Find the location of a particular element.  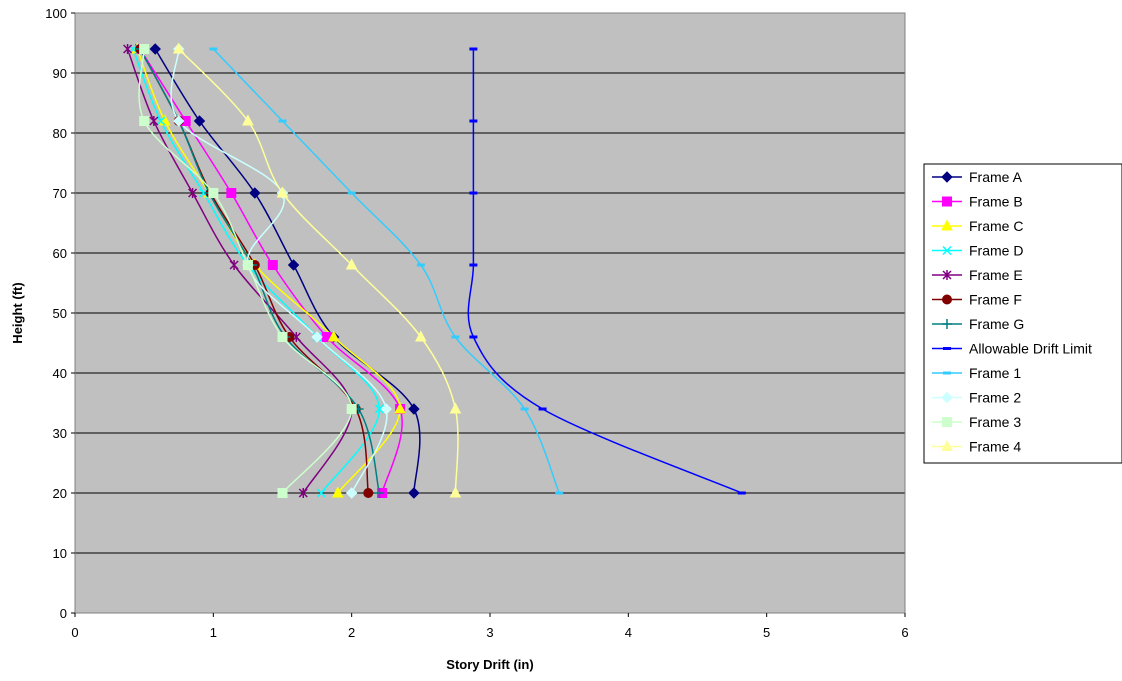

legend-item-frame-e: Frame E is located at coordinates (977, 275).